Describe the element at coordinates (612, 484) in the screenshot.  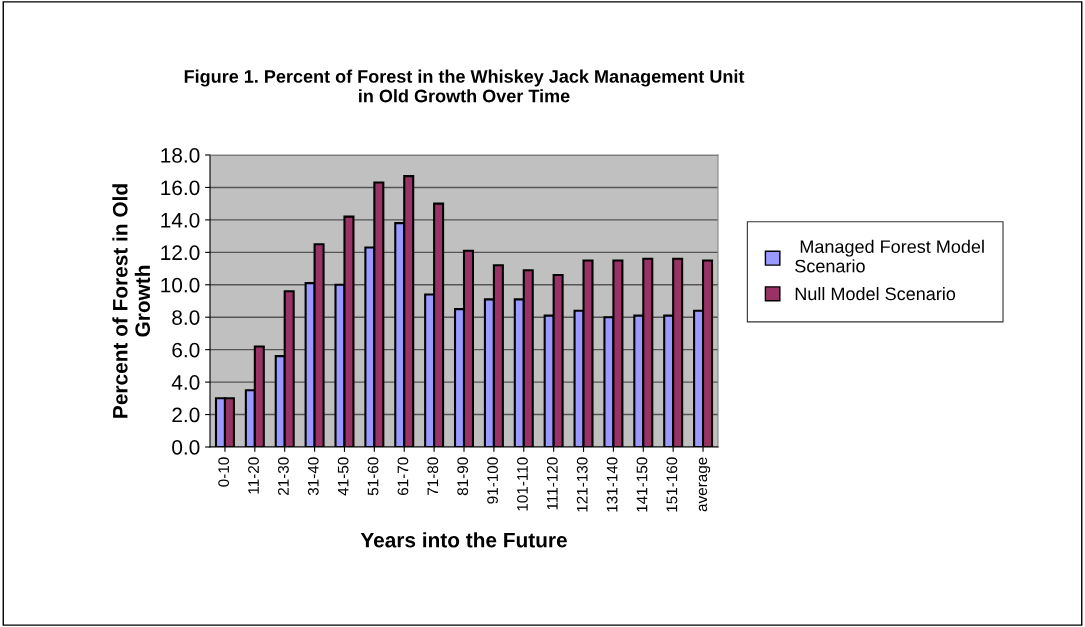
I see `x-tick-label: 131-140` at that location.